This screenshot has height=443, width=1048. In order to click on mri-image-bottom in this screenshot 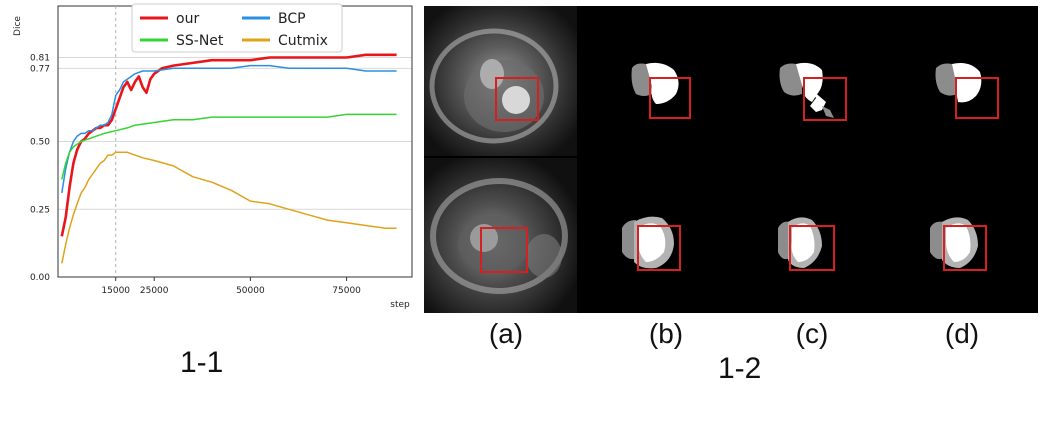, I will do `click(500, 235)`.